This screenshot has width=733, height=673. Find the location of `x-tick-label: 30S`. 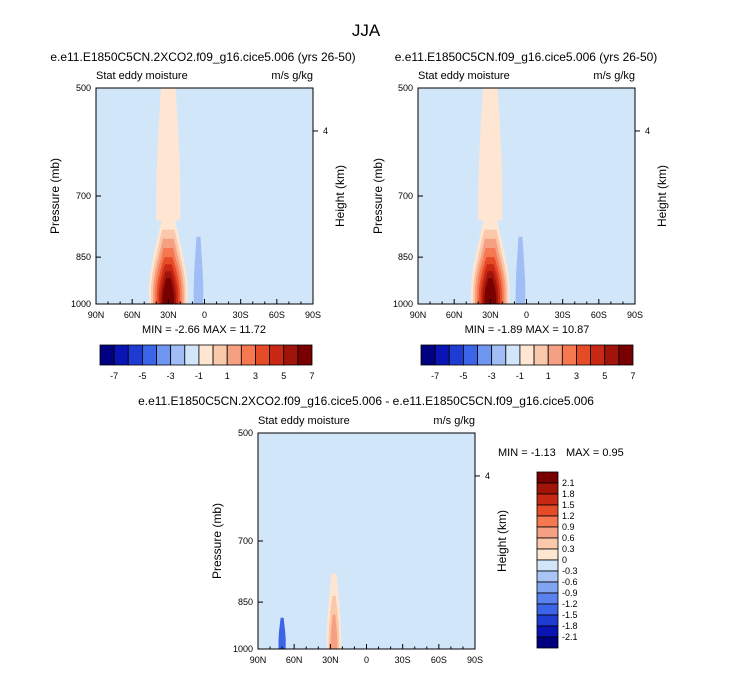

x-tick-label: 30S is located at coordinates (241, 315).